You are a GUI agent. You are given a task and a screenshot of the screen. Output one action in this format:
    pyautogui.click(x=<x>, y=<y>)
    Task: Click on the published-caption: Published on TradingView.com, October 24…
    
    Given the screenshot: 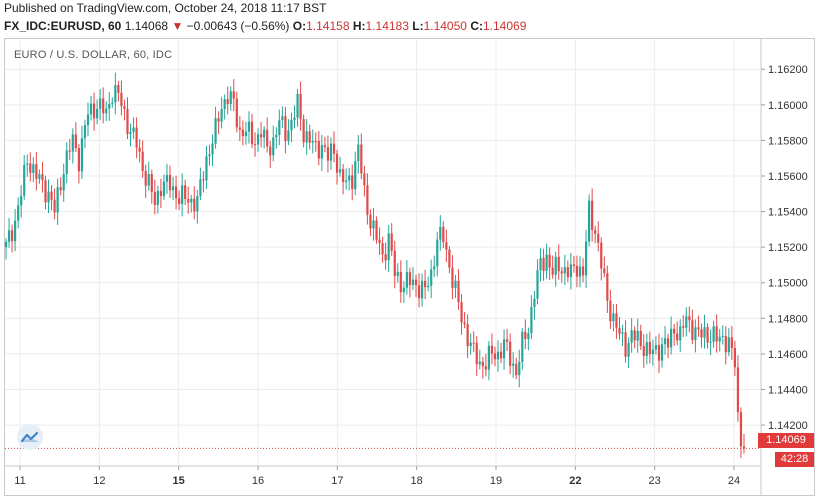 What is the action you would take?
    pyautogui.click(x=165, y=8)
    